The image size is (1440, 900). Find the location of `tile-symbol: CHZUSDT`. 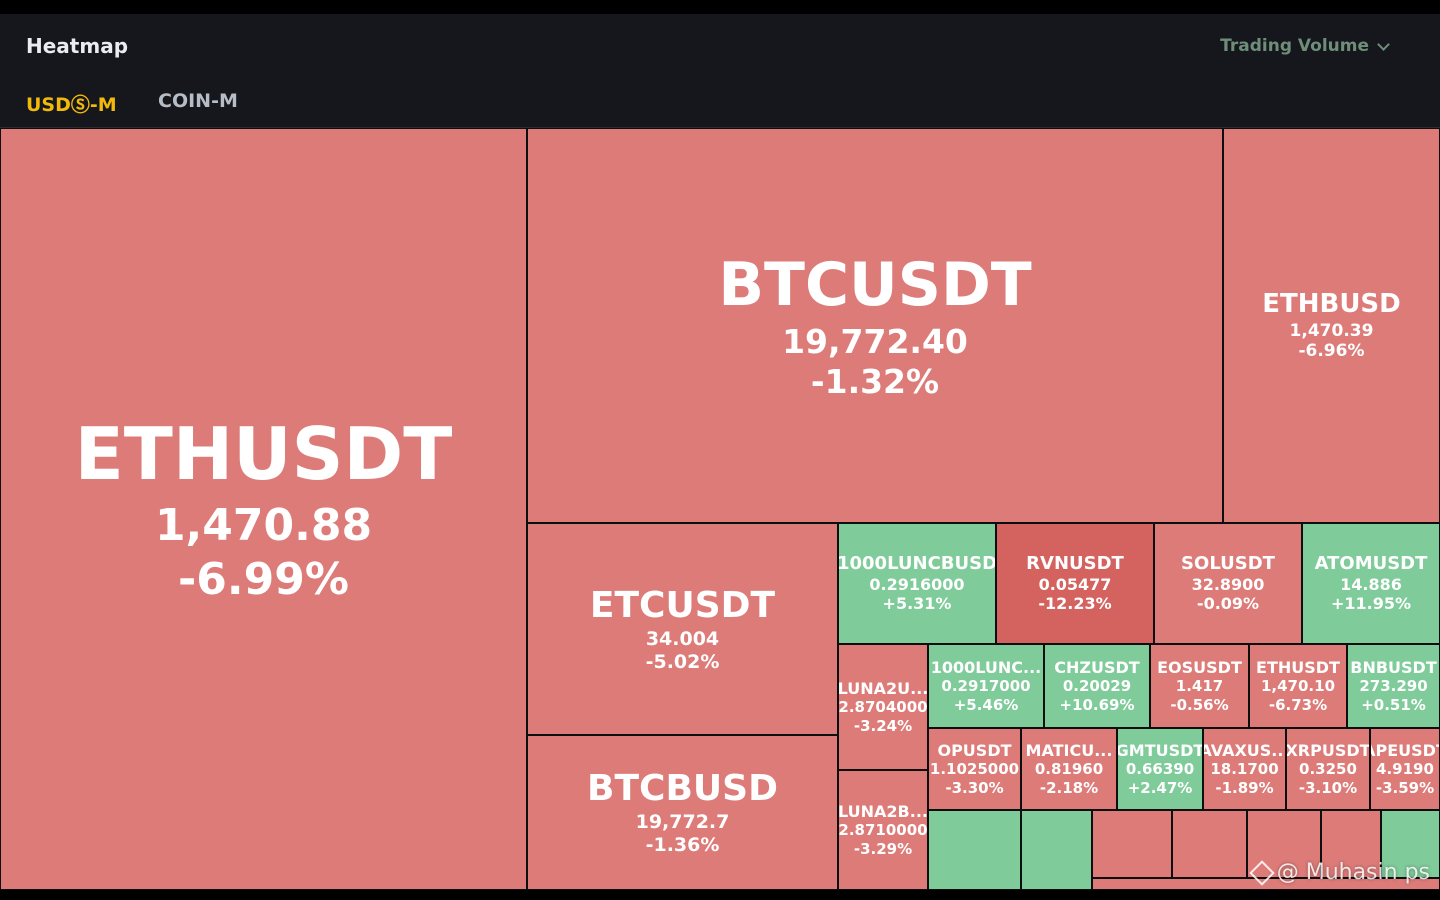

tile-symbol: CHZUSDT is located at coordinates (1097, 667).